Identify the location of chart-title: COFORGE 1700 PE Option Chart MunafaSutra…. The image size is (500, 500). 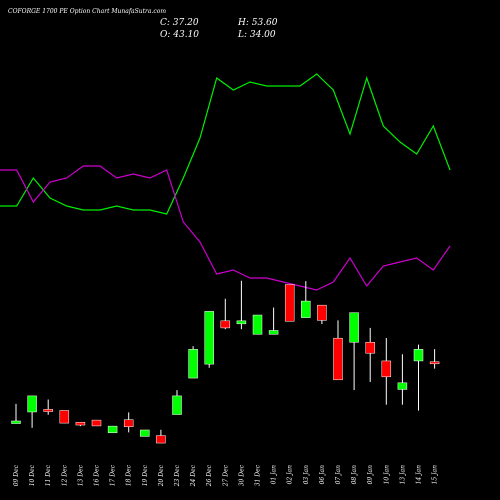
(87, 11).